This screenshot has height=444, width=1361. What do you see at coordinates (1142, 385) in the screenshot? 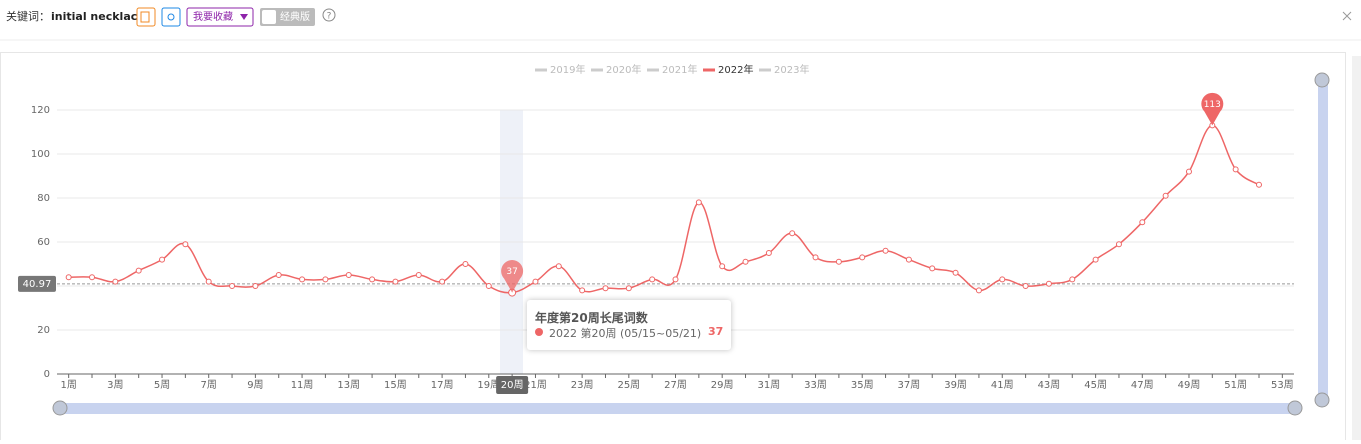
I see `x-tick-label: 47周` at bounding box center [1142, 385].